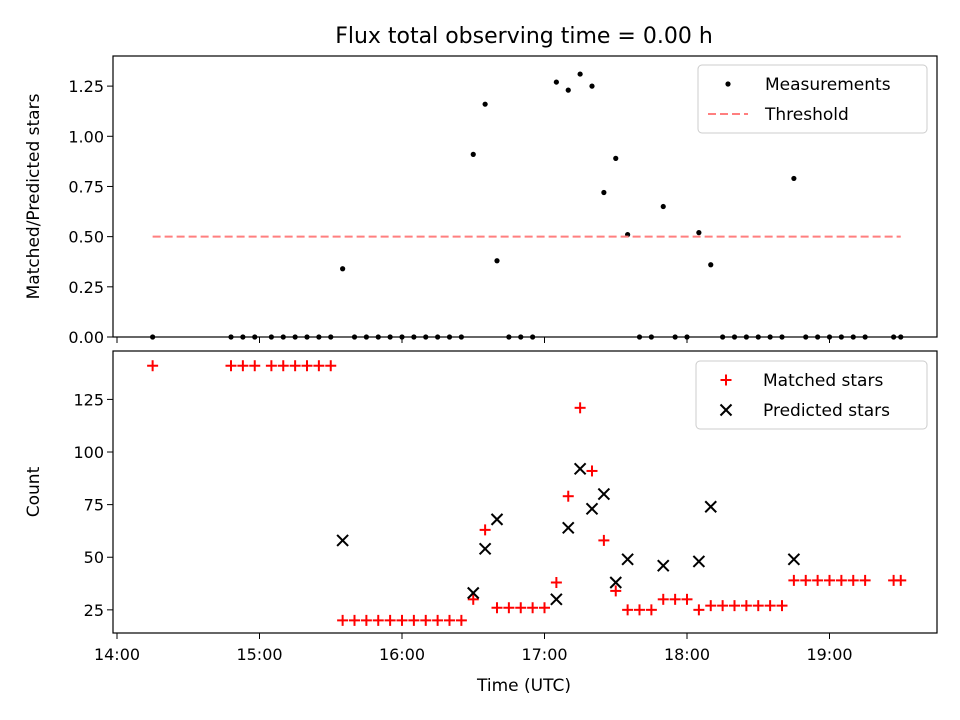 This screenshot has width=960, height=720. What do you see at coordinates (402, 654) in the screenshot?
I see `x-tick-label: 16:00` at bounding box center [402, 654].